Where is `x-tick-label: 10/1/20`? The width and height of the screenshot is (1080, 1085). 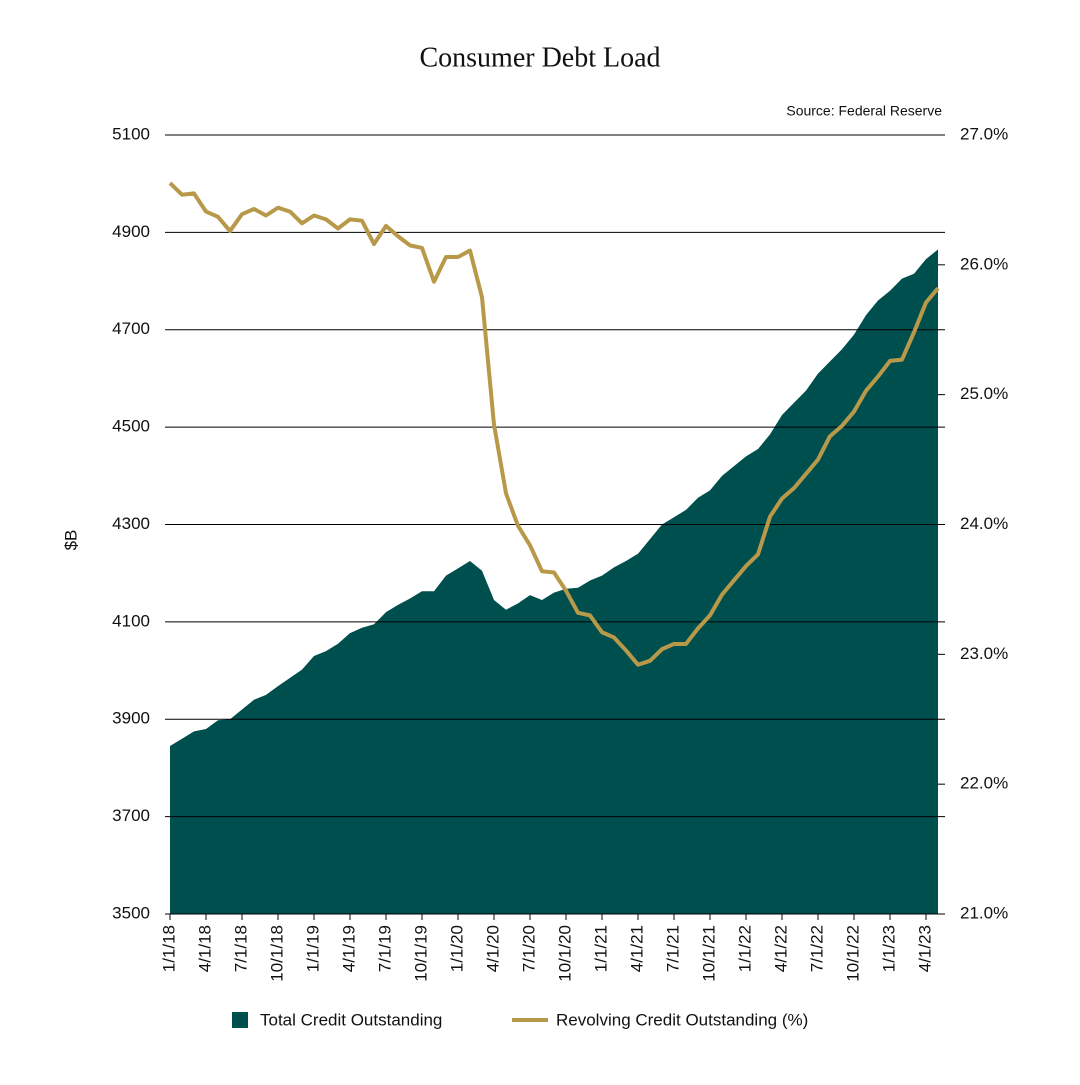
x-tick-label: 10/1/20 is located at coordinates (564, 953).